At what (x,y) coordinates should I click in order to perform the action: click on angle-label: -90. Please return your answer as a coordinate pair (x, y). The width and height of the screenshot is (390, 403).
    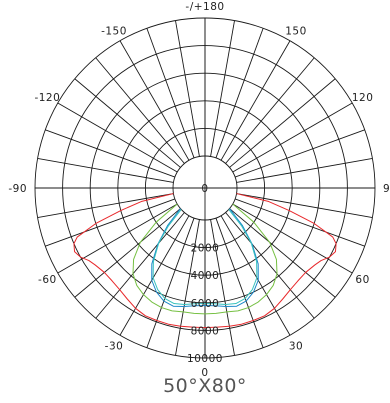
    Looking at the image, I should click on (17, 189).